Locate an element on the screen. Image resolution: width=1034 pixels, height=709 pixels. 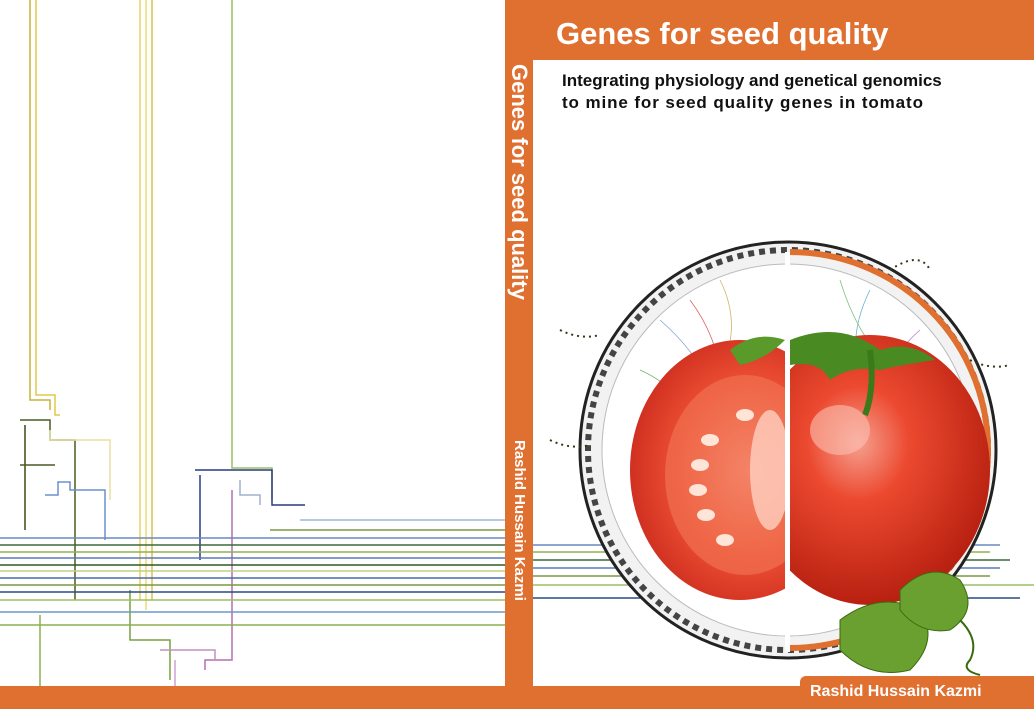
bottom-band is located at coordinates (517, 697).